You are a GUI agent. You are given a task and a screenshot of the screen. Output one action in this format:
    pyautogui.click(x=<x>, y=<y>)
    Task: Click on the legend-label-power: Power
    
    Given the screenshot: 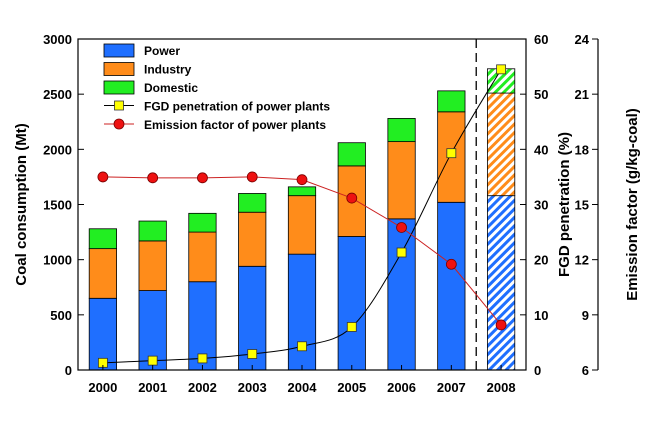 What is the action you would take?
    pyautogui.click(x=162, y=51)
    